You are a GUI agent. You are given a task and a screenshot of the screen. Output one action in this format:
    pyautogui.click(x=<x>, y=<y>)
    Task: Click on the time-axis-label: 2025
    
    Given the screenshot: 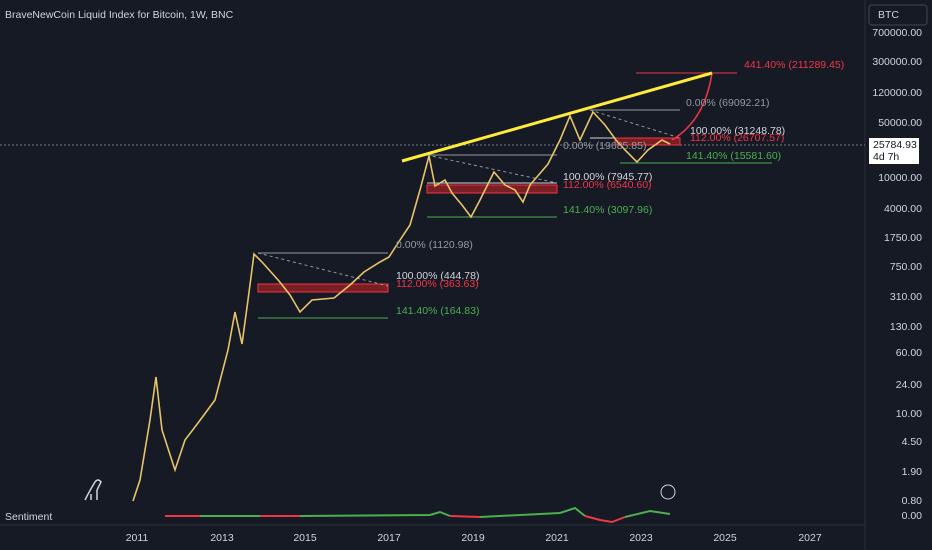 What is the action you would take?
    pyautogui.click(x=725, y=538)
    